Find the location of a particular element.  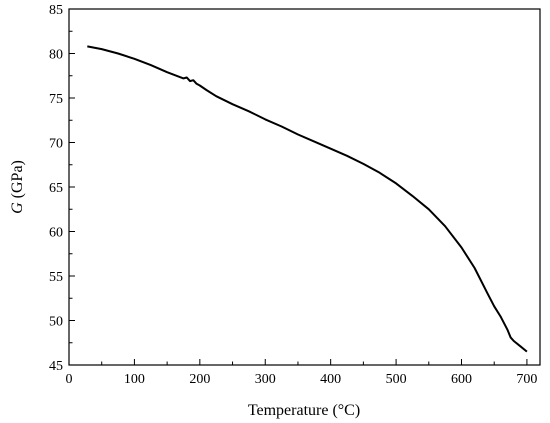

y-tick-label: 85 is located at coordinates (56, 10).